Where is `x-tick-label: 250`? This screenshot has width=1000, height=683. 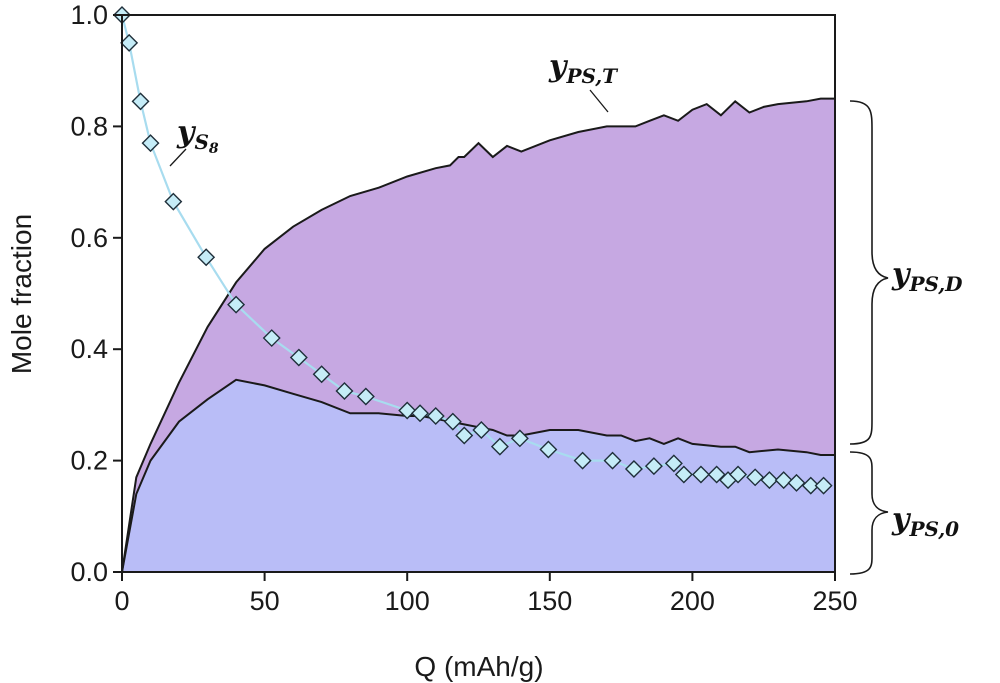
x-tick-label: 250 is located at coordinates (834, 601).